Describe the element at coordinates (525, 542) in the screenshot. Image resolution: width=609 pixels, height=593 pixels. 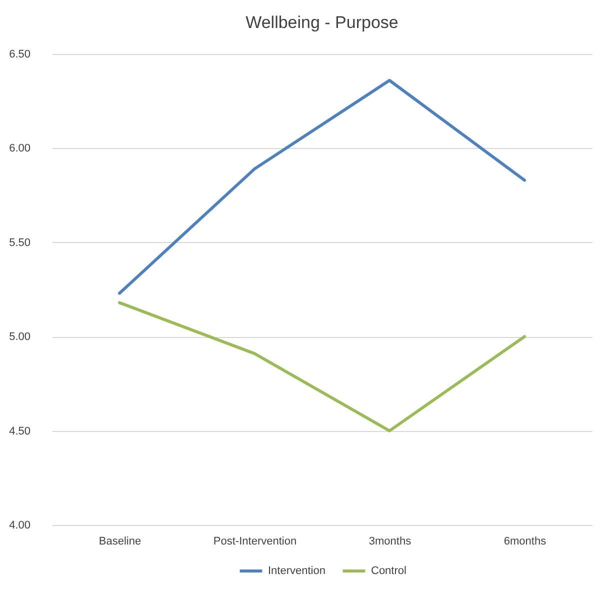
I see `x-tick-label: 6months` at that location.